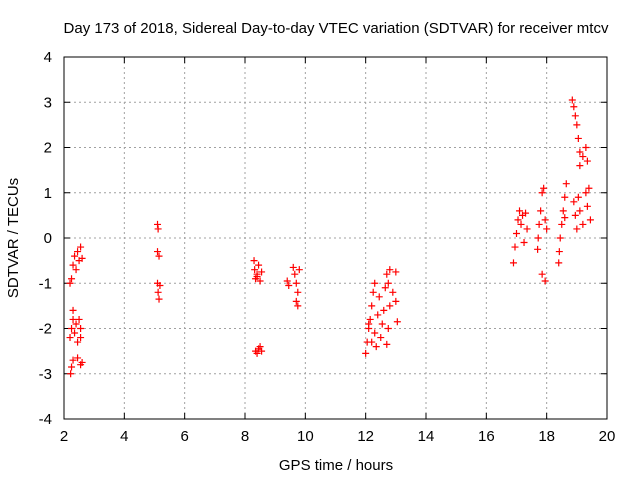  What do you see at coordinates (48, 148) in the screenshot?
I see `y-tick-label: 2` at bounding box center [48, 148].